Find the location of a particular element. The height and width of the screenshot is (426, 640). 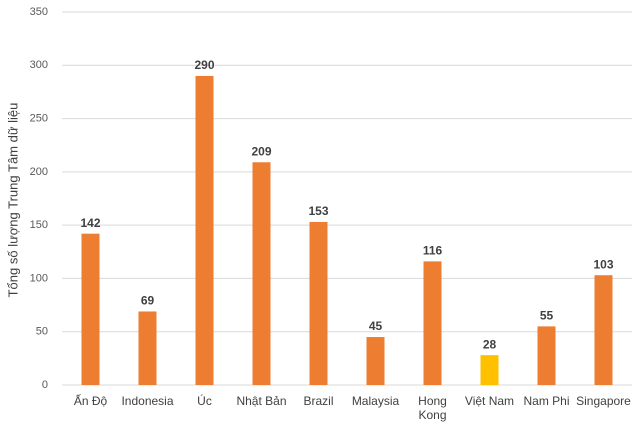

data-label: 45 is located at coordinates (376, 326).